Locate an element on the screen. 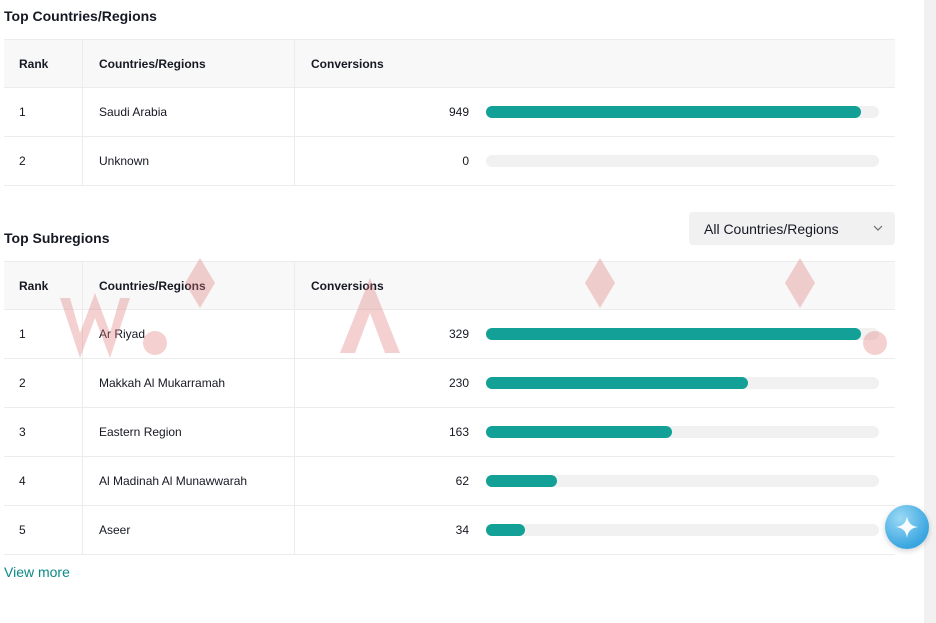 The height and width of the screenshot is (623, 936). conversions-value: 34 is located at coordinates (462, 530).